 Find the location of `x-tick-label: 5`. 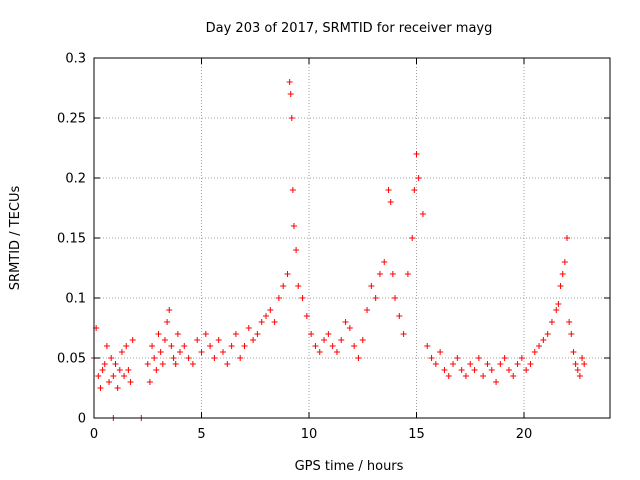

x-tick-label: 5 is located at coordinates (201, 434).